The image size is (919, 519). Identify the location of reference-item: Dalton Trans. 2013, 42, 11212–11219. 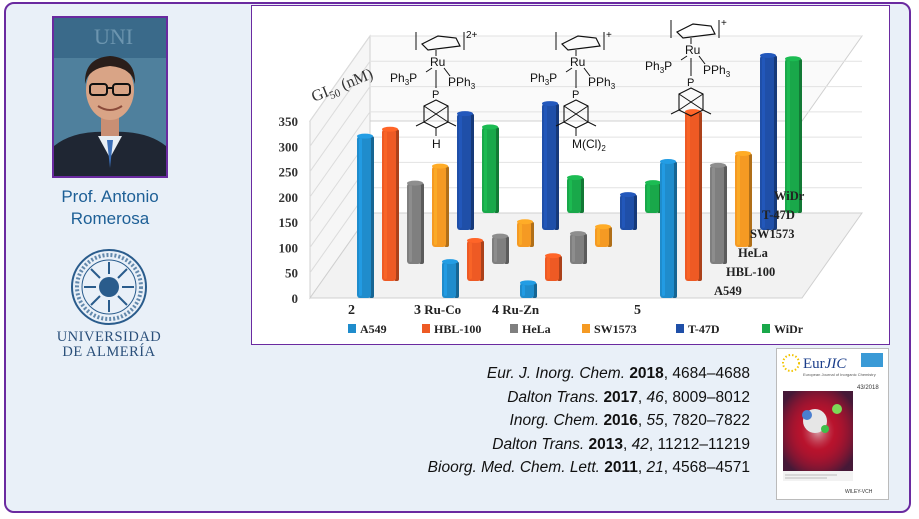
(621, 444).